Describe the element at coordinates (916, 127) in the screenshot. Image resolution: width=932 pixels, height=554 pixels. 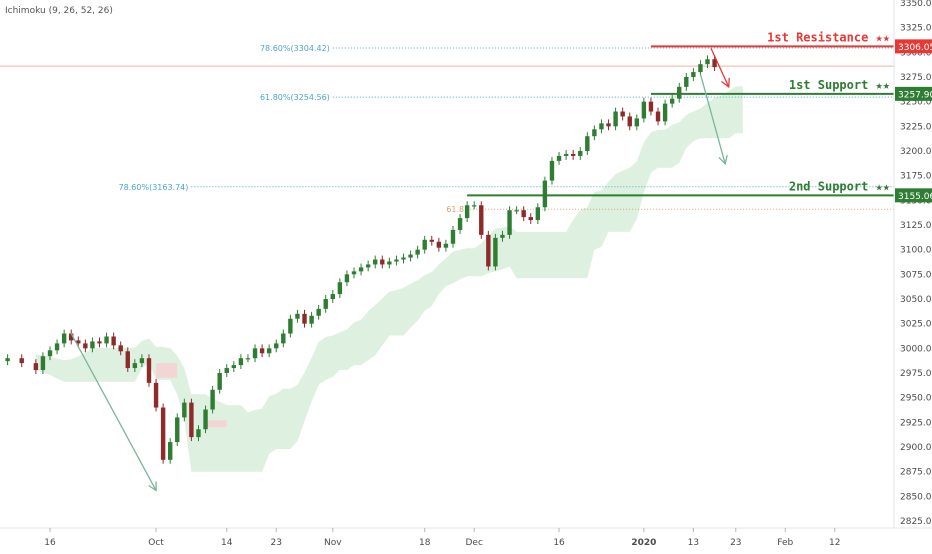
I see `price-axis-tick: 3225.00` at that location.